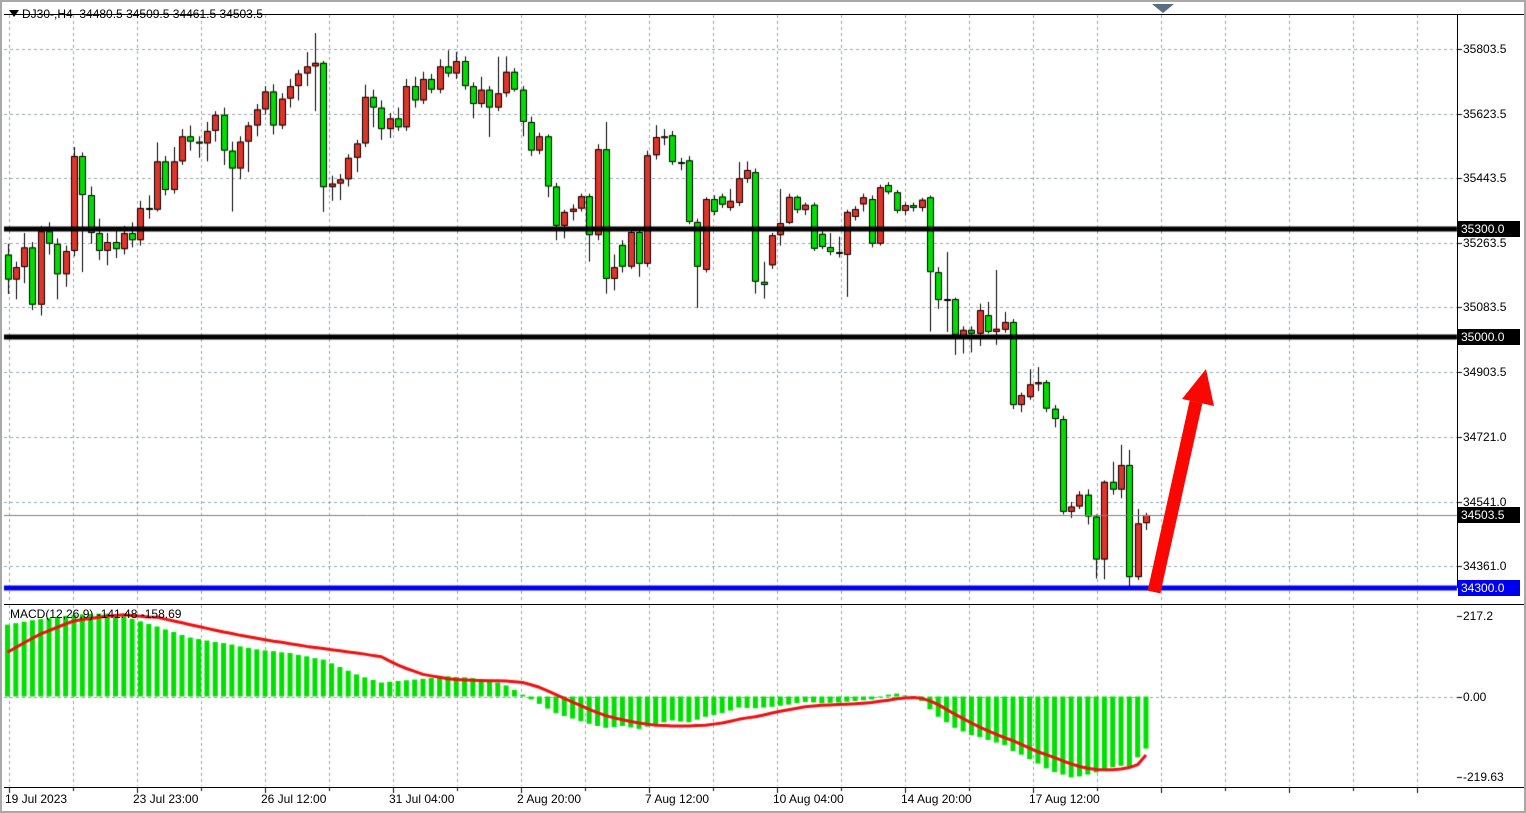 The image size is (1526, 813). Describe the element at coordinates (36, 799) in the screenshot. I see `time-axis-label: 19 Jul 2023` at that location.